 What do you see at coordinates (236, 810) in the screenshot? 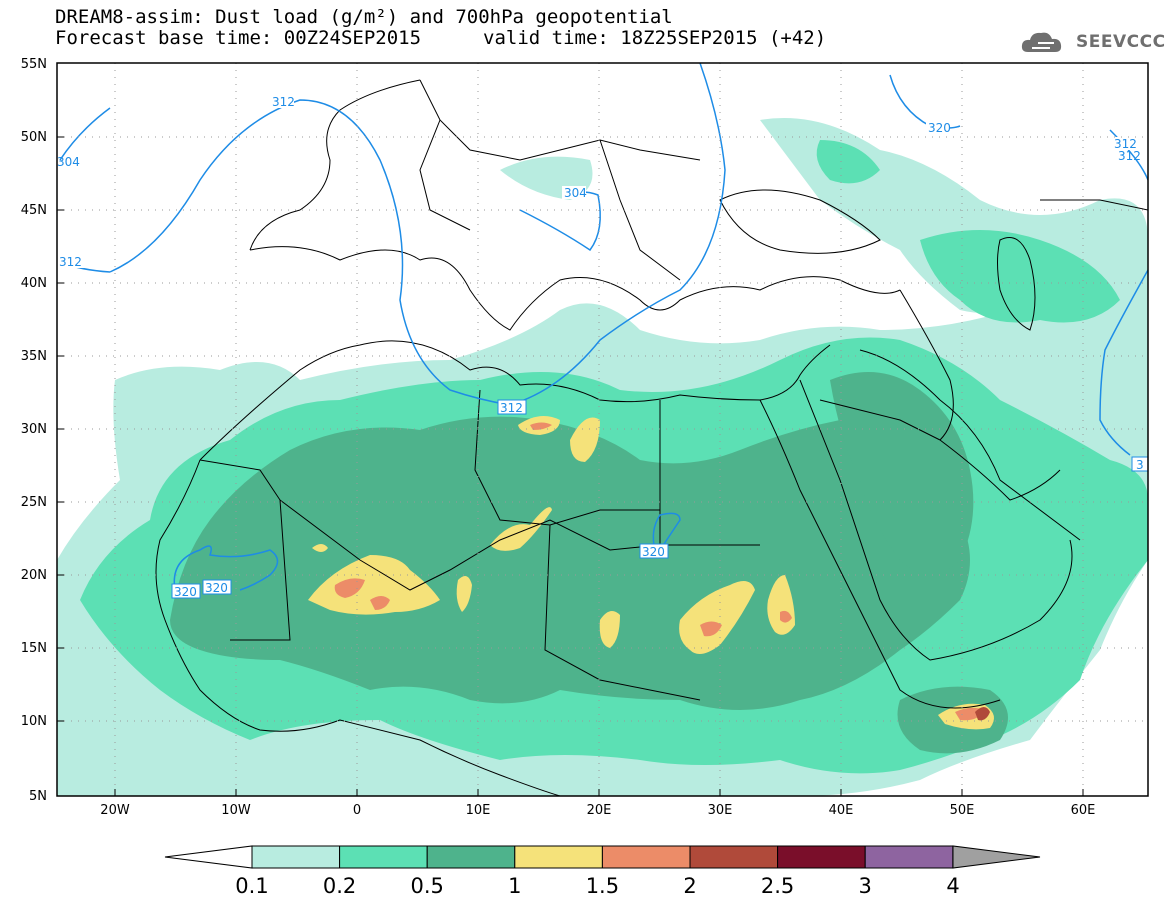
I see `lon-label: 10W` at bounding box center [236, 810].